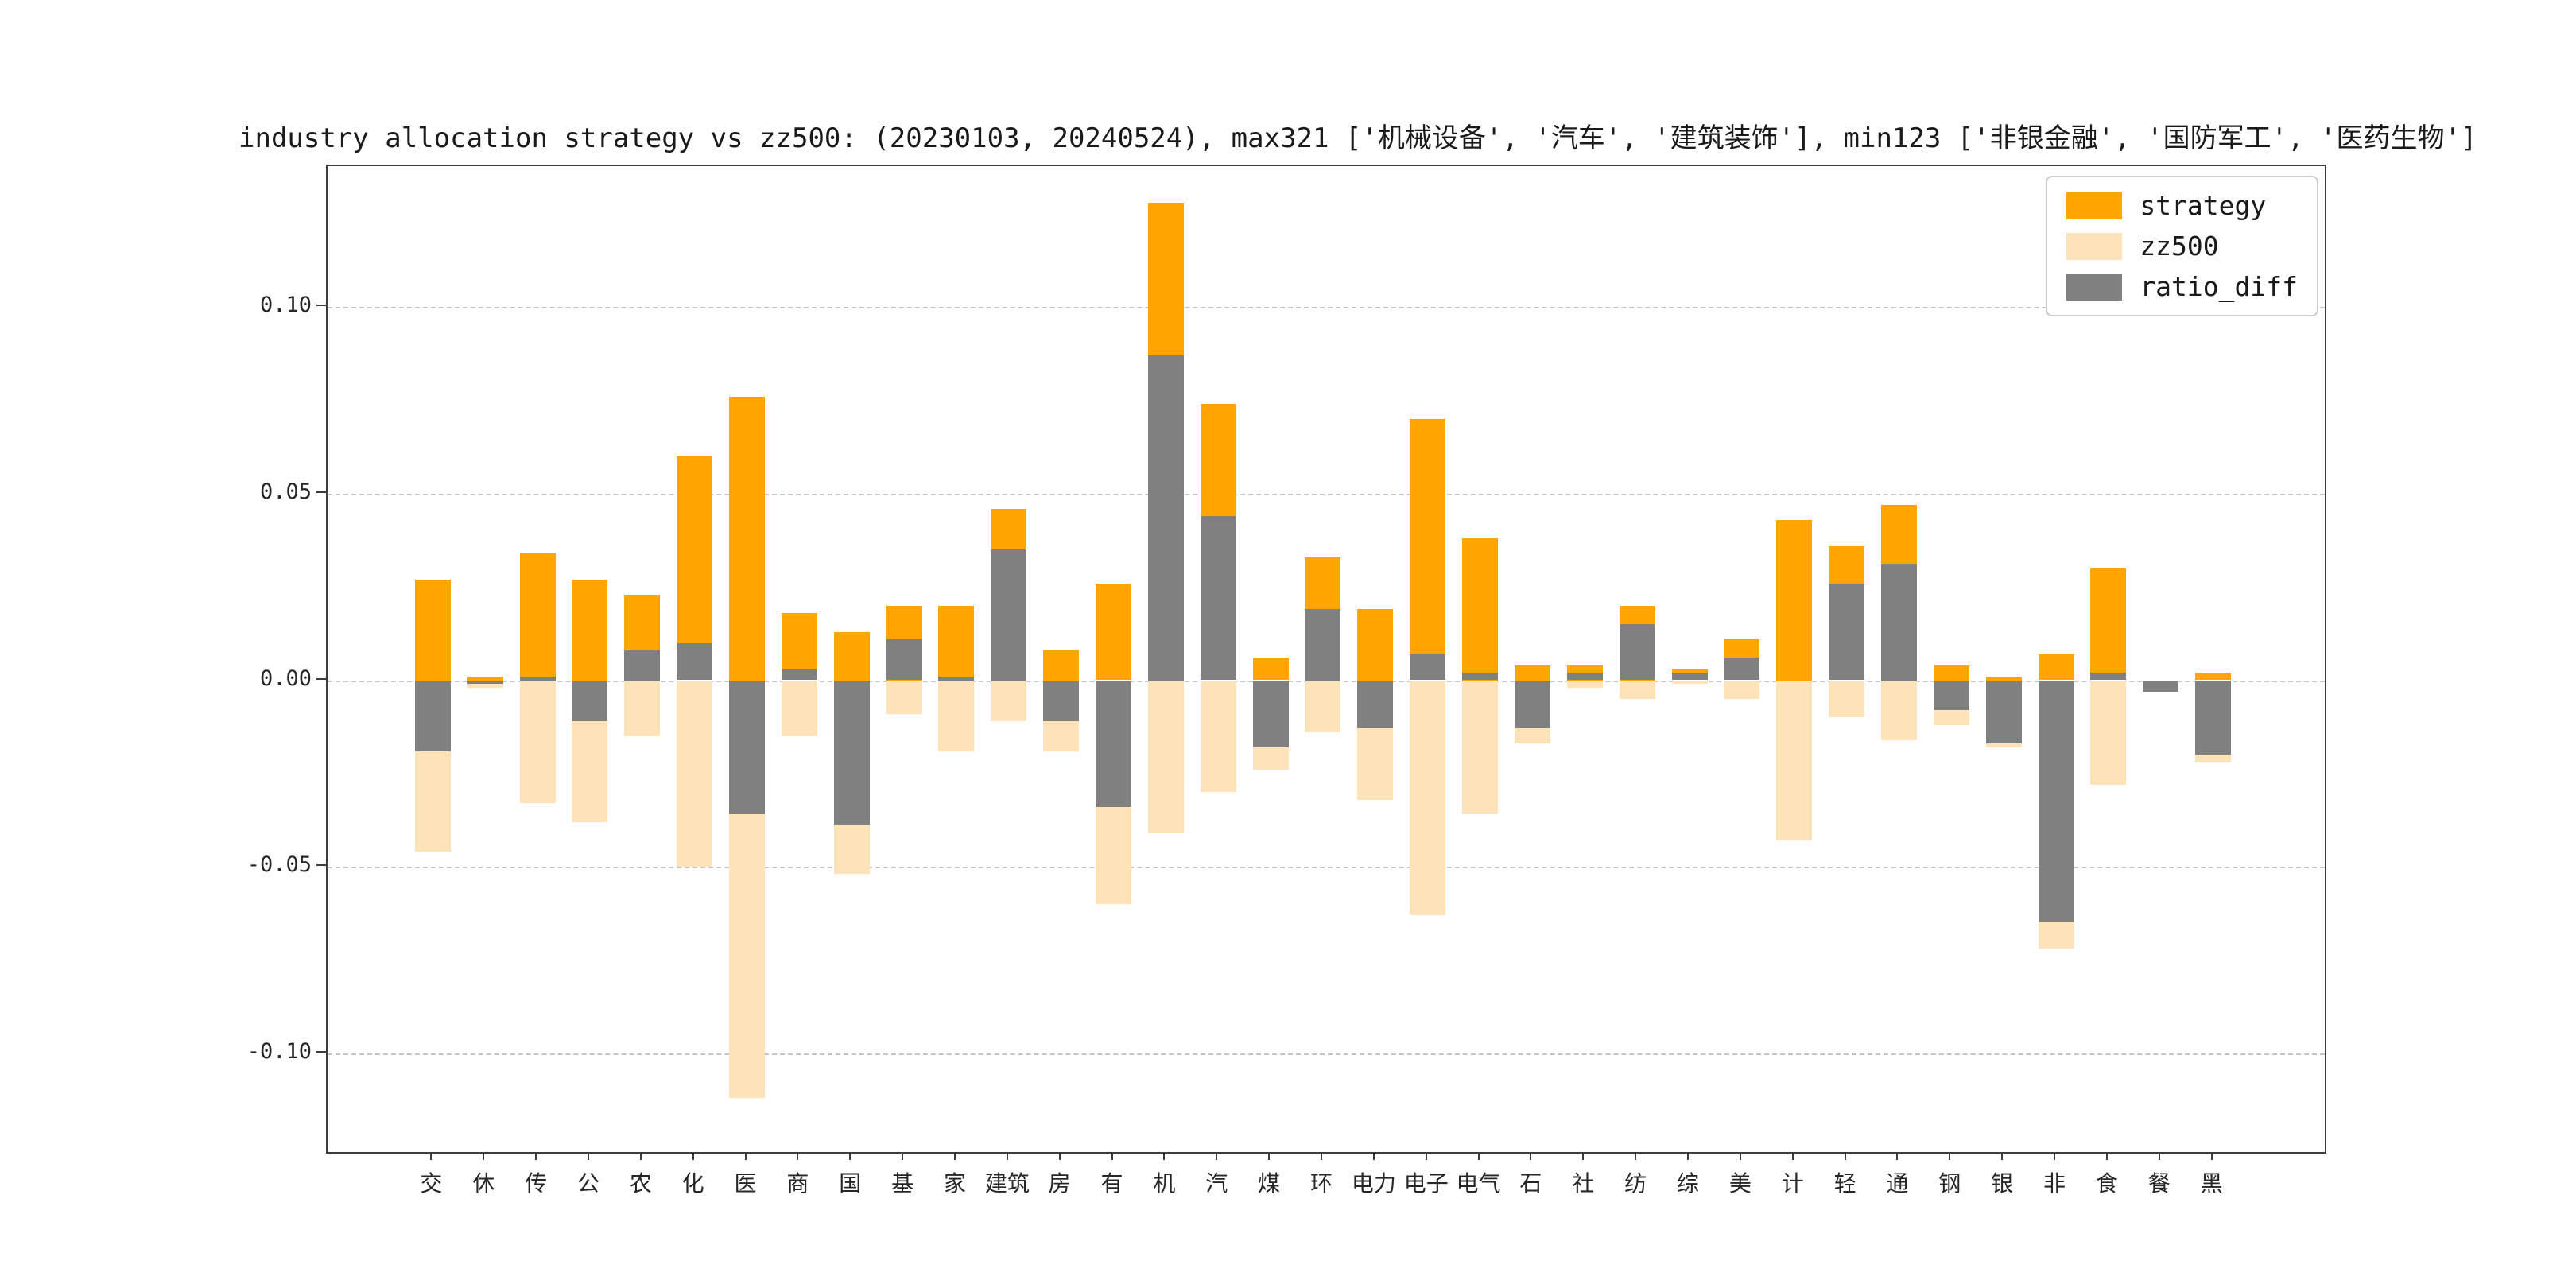 Image resolution: width=2576 pixels, height=1288 pixels. I want to click on x-tick-label: 传, so click(537, 1183).